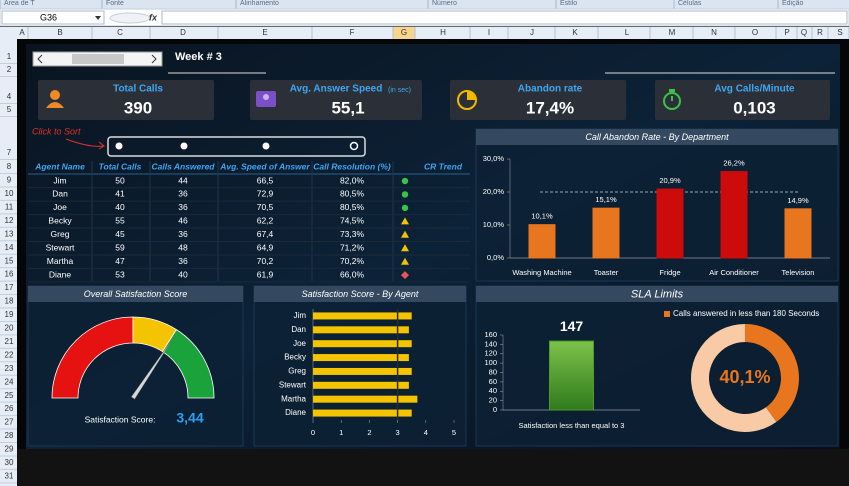  What do you see at coordinates (493, 371) in the screenshot?
I see `y-tick-label: 80` at bounding box center [493, 371].